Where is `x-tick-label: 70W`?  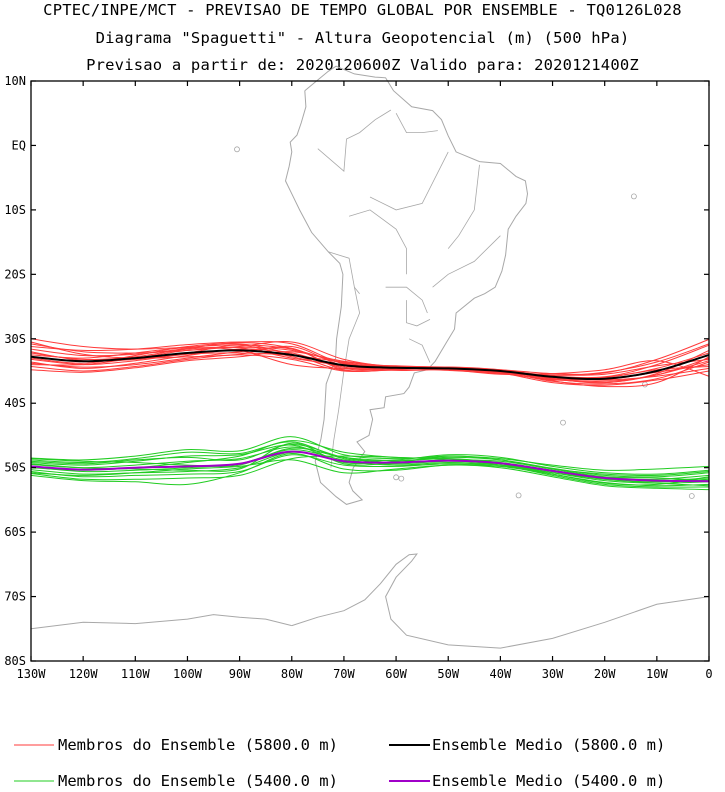
x-tick-label: 70W is located at coordinates (344, 674).